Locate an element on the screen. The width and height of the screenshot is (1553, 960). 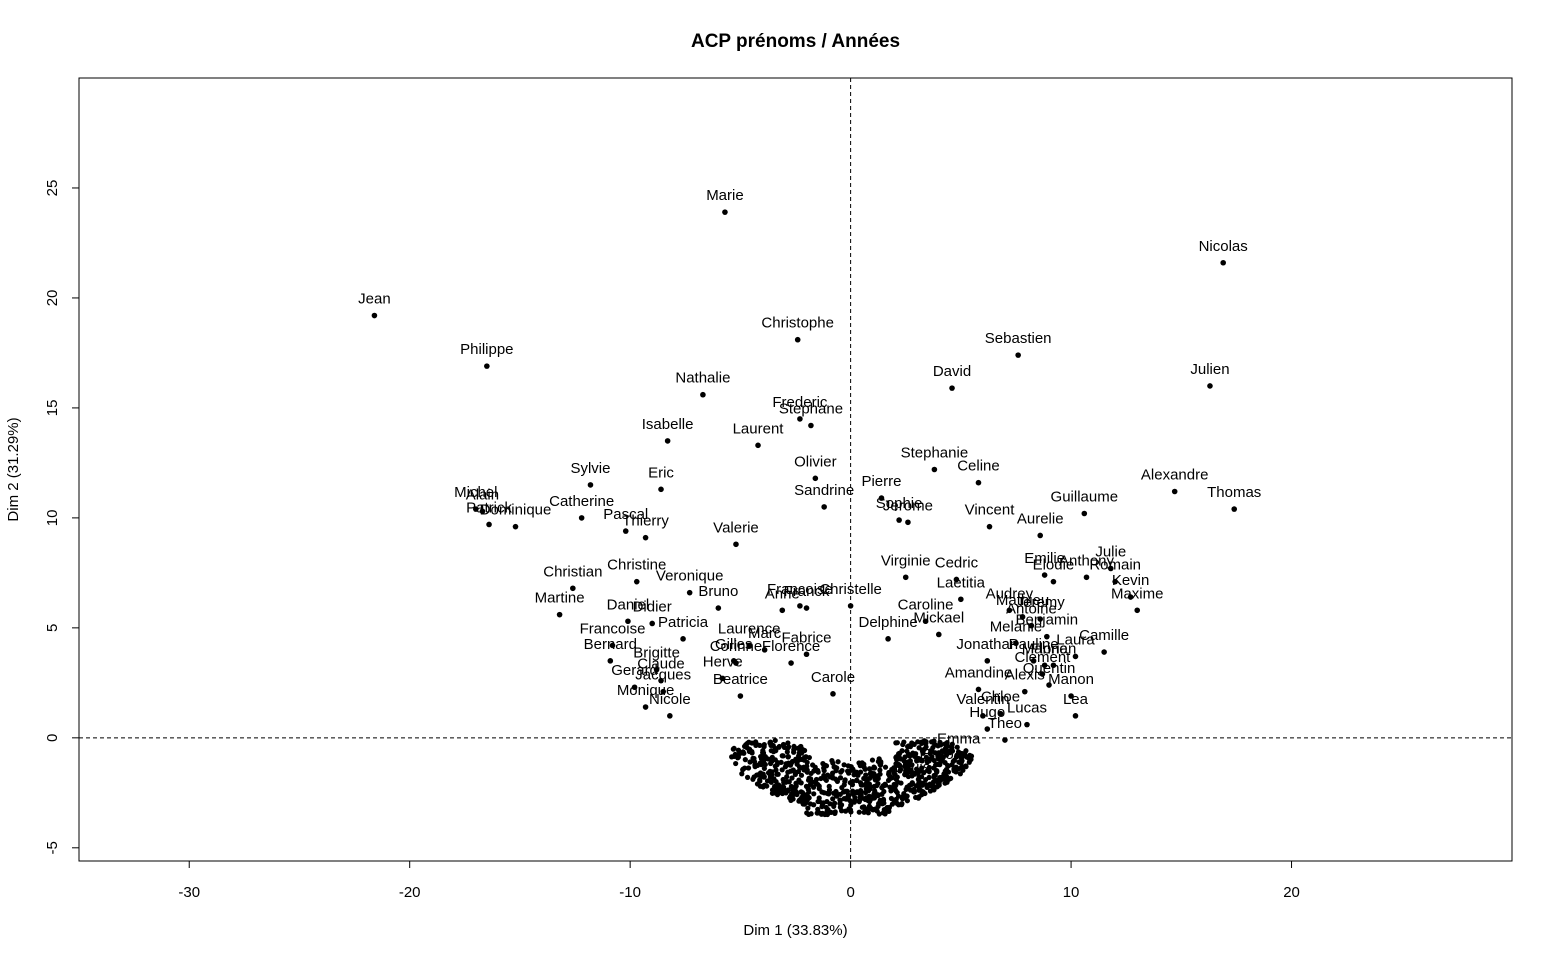
point-label: Veronique is located at coordinates (690, 576).